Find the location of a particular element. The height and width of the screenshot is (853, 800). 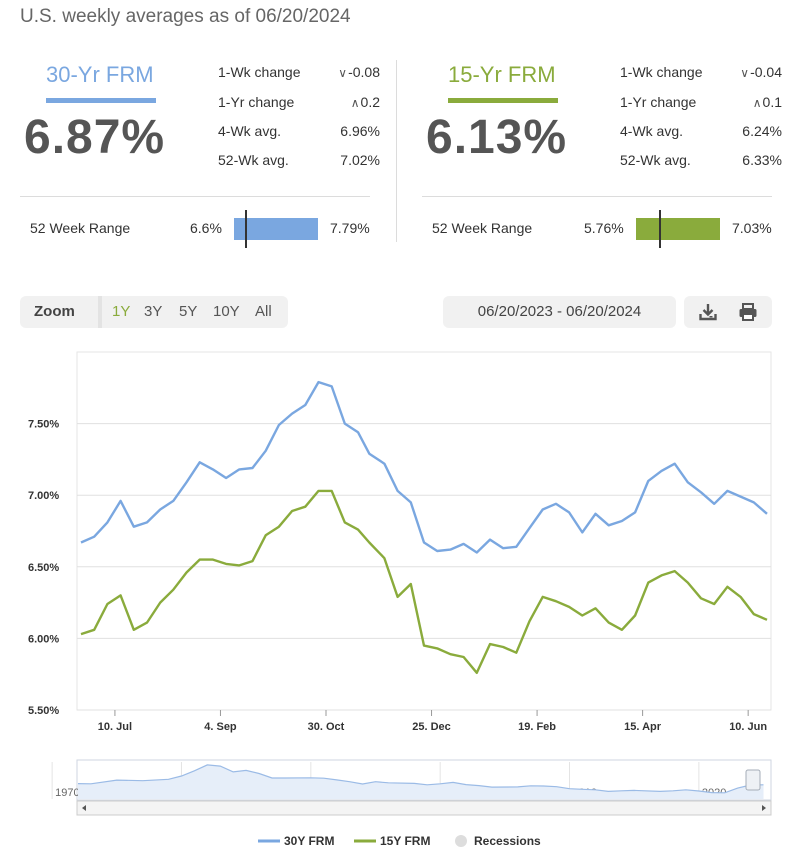

print-icon is located at coordinates (748, 312).